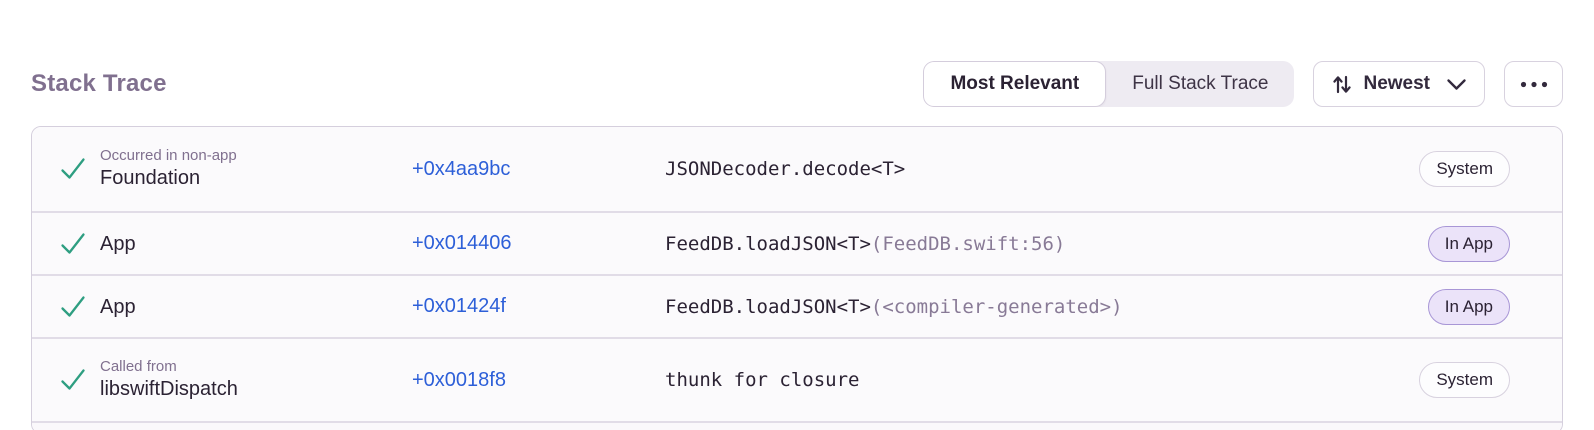  What do you see at coordinates (968, 243) in the screenshot?
I see `frame-source-annotation: (FeedDB.swift:56)` at bounding box center [968, 243].